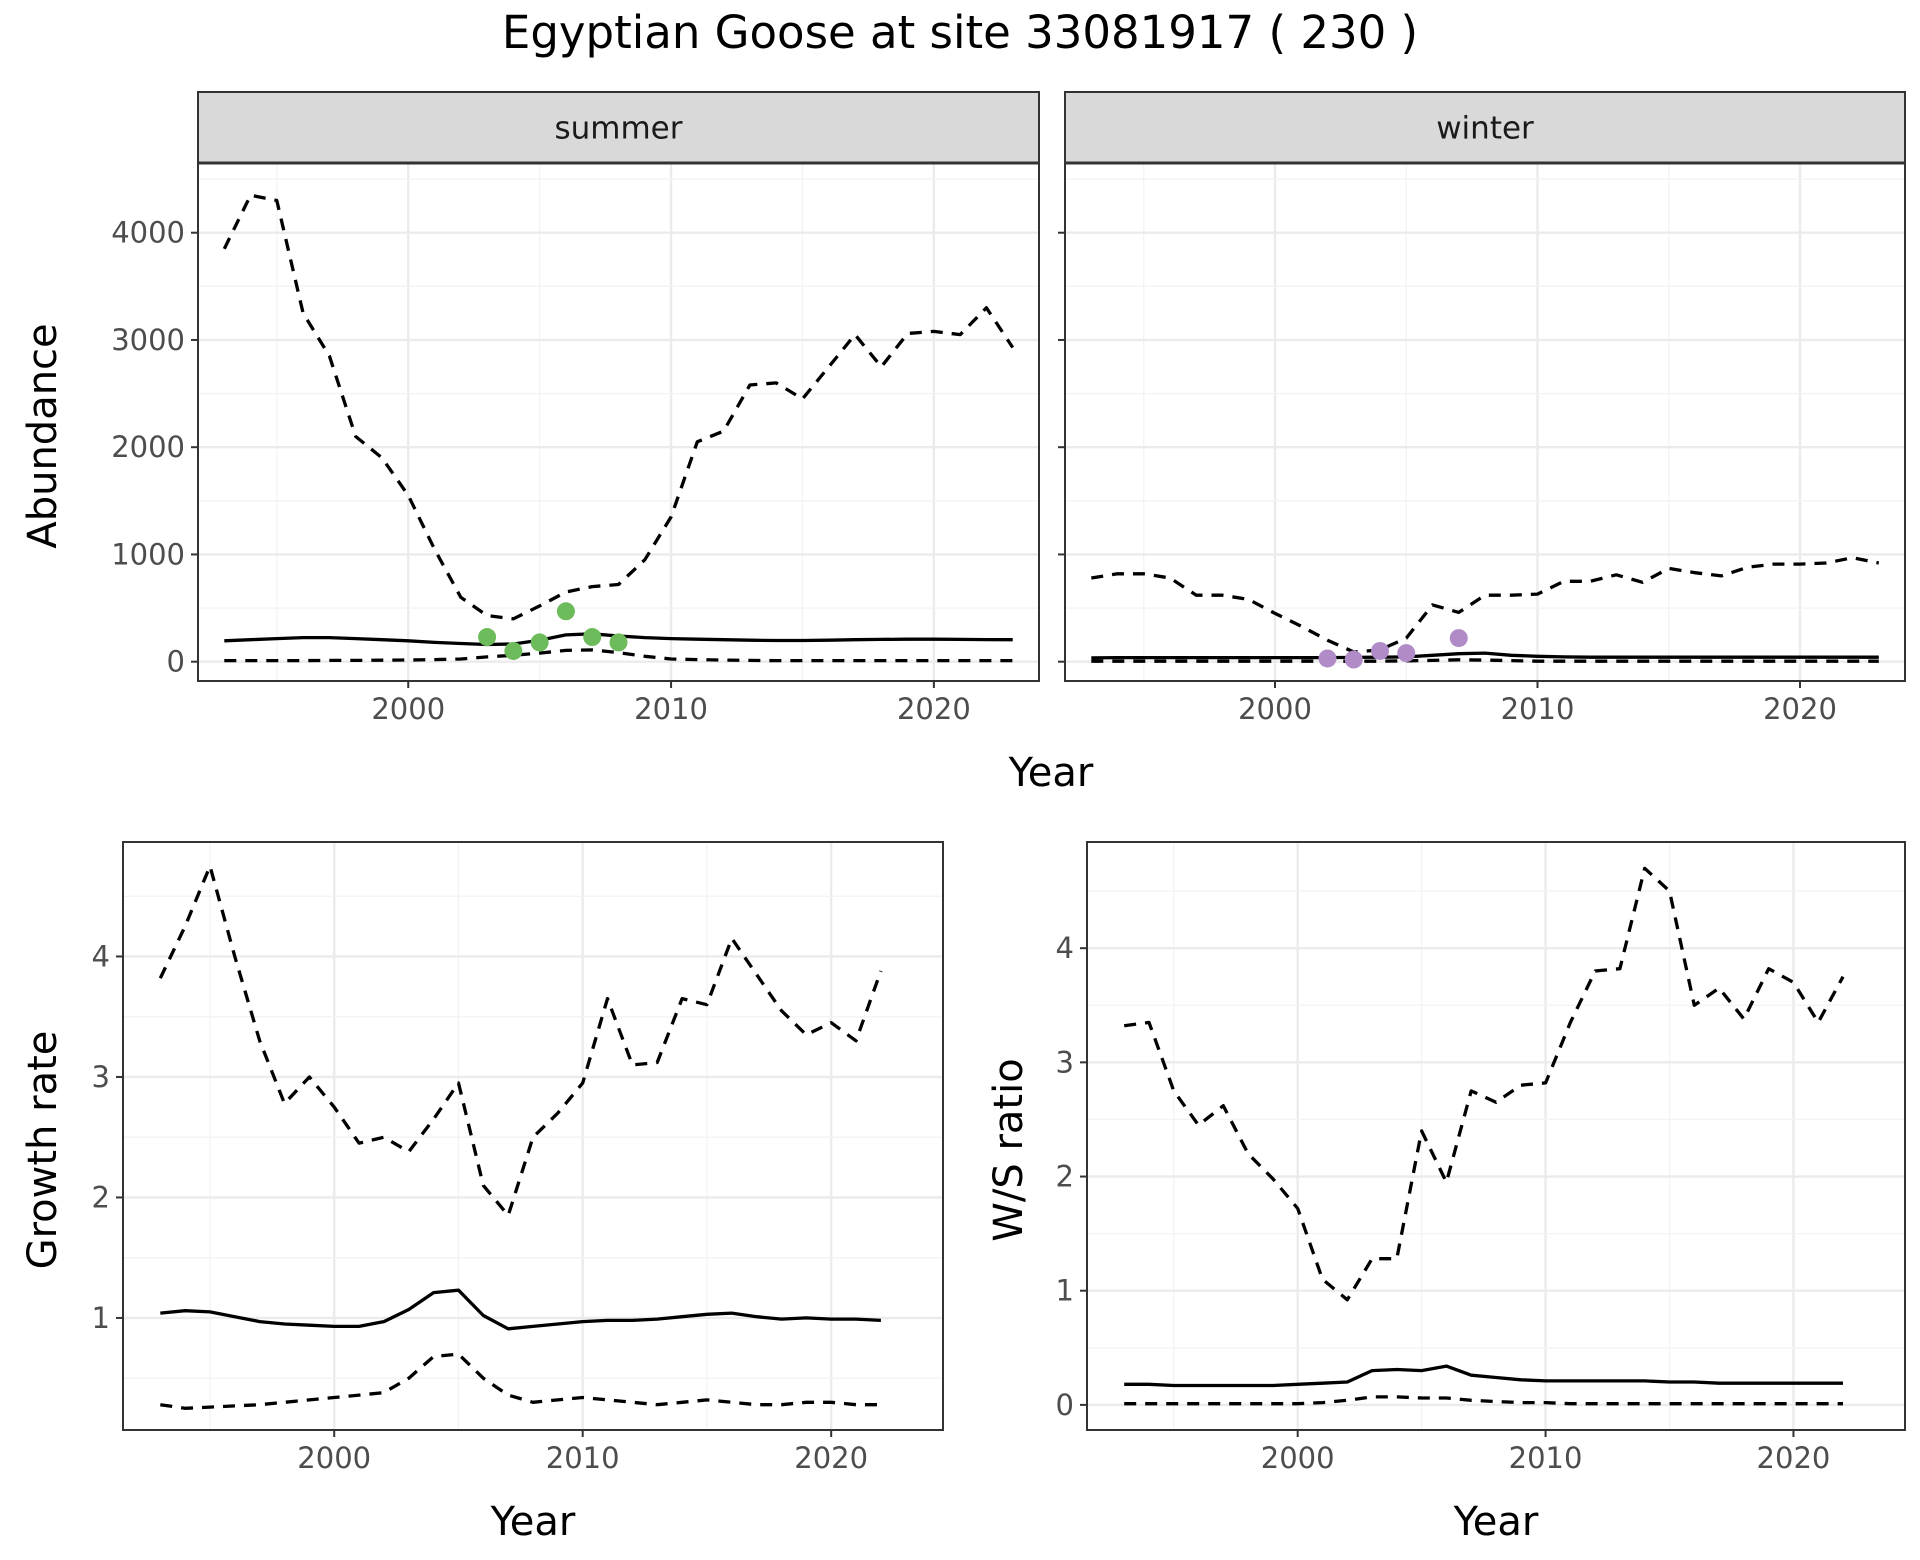  Describe the element at coordinates (1009, 1149) in the screenshot. I see `y-axis-title: W/S ratio` at that location.